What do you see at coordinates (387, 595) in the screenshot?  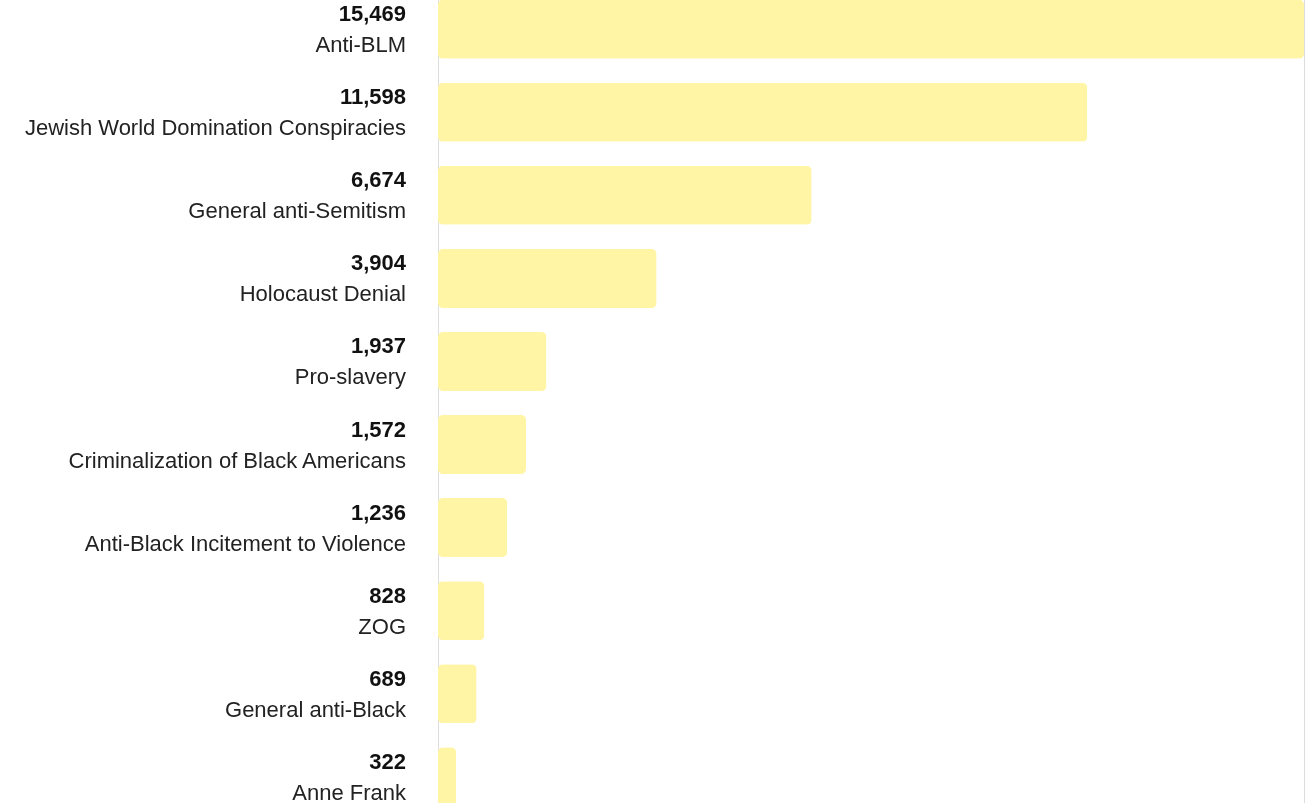 I see `data-label: 828` at bounding box center [387, 595].